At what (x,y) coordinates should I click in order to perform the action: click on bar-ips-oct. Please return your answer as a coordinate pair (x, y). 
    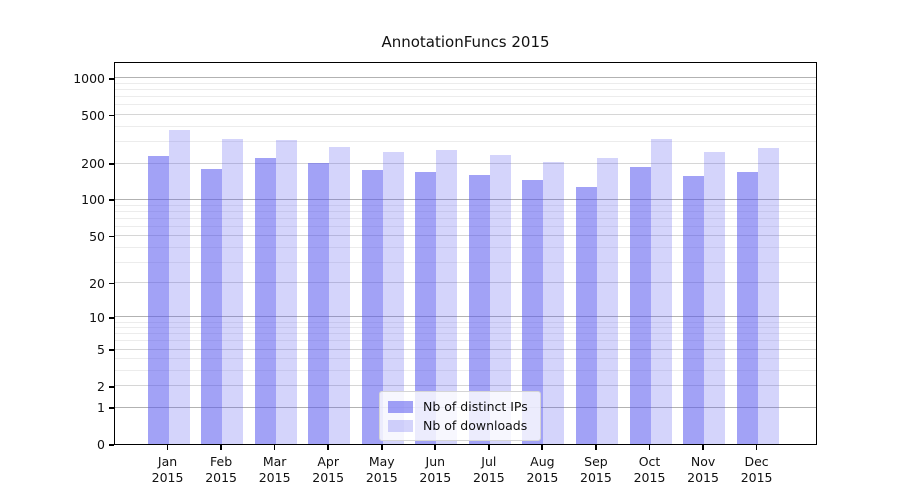
    Looking at the image, I should click on (640, 305).